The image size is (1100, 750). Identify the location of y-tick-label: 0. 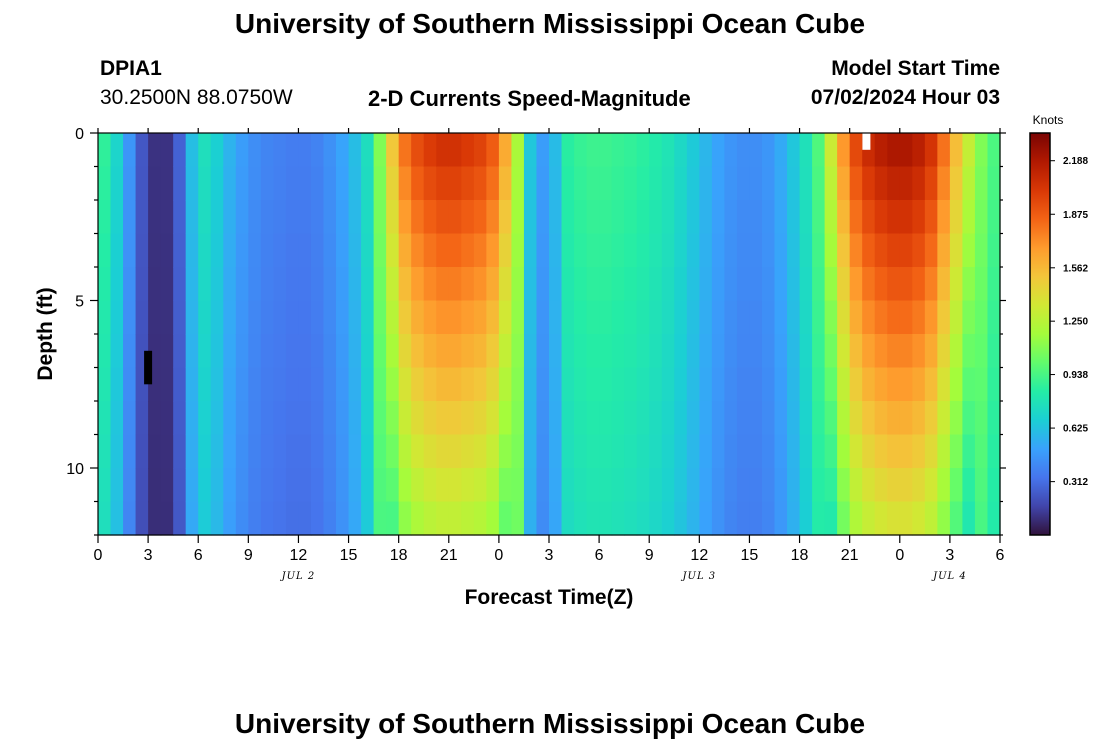
(79, 134).